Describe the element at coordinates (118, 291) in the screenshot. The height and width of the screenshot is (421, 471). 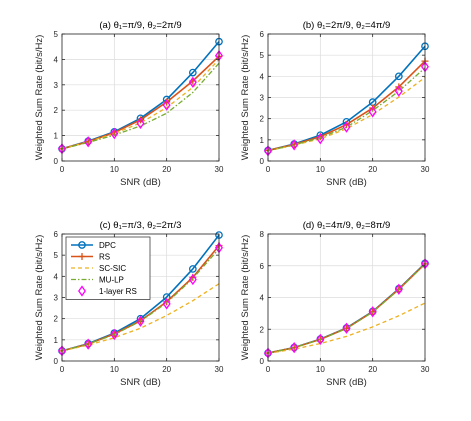
I see `legend-entry-1-layer-rs: 1-layer RS` at that location.